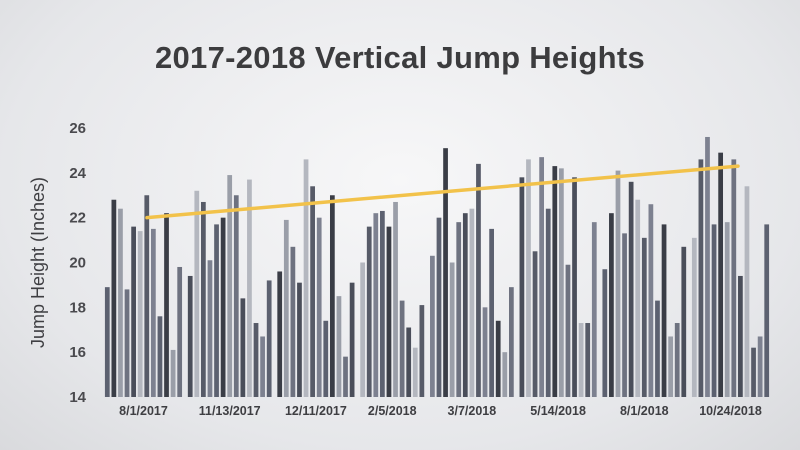  What do you see at coordinates (472, 411) in the screenshot?
I see `x-tick-label: 3/7/2018` at bounding box center [472, 411].